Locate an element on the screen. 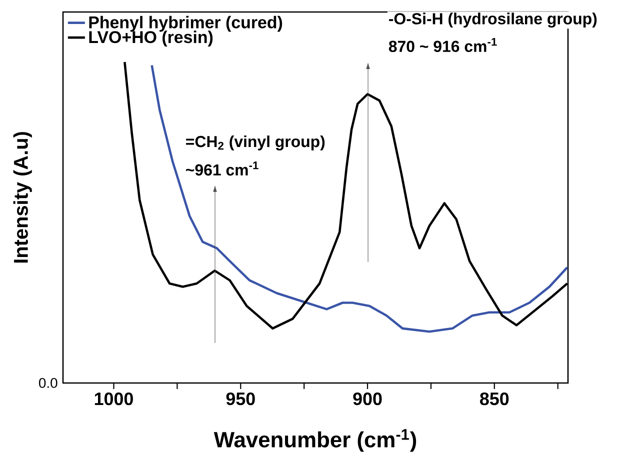 This screenshot has width=623, height=460. x-tick-label: 900 is located at coordinates (367, 399).